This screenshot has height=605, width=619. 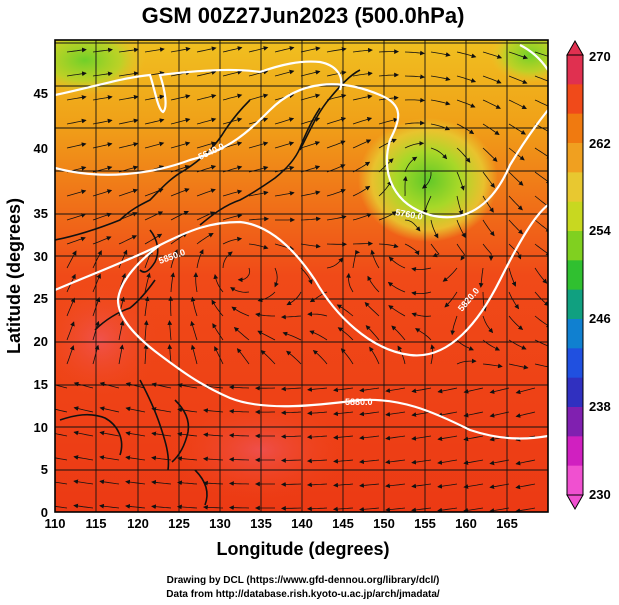 What do you see at coordinates (384, 523) in the screenshot?
I see `x-tick-label: 150` at bounding box center [384, 523].